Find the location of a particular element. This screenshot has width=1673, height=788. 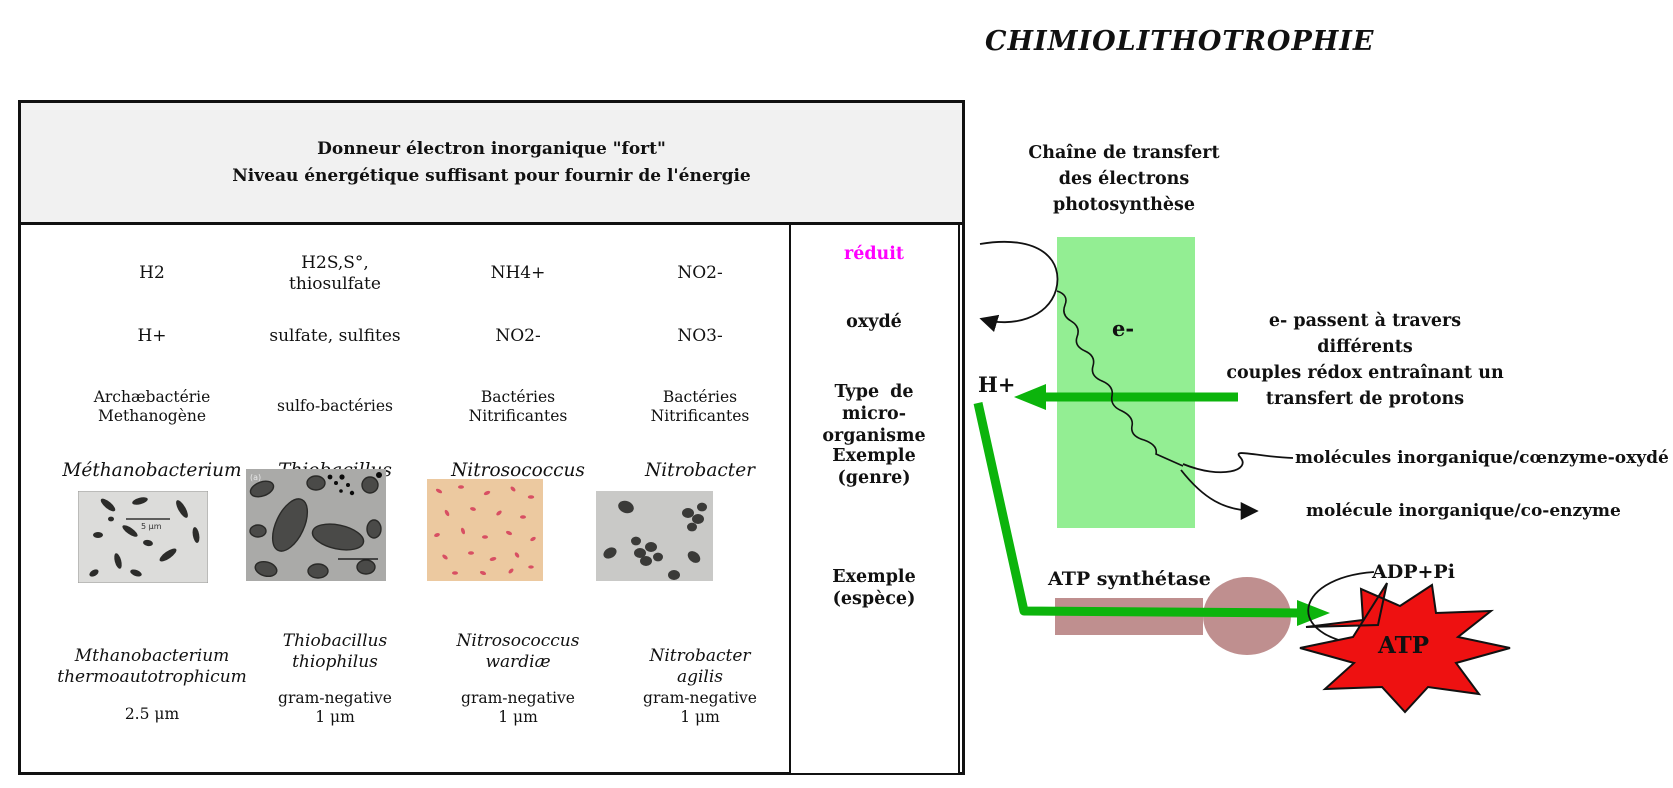

adp-pi-label: ADP+Pi is located at coordinates (1413, 572).